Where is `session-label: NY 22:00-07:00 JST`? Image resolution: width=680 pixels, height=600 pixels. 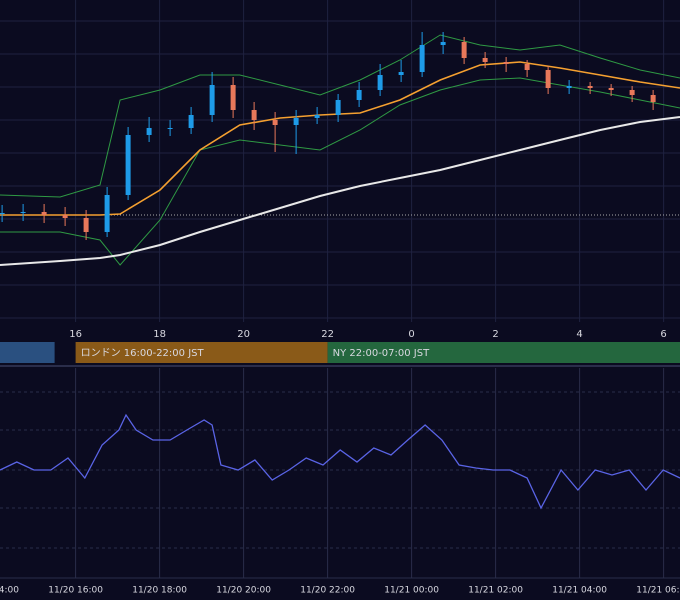
session-label: NY 22:00-07:00 JST is located at coordinates (381, 353).